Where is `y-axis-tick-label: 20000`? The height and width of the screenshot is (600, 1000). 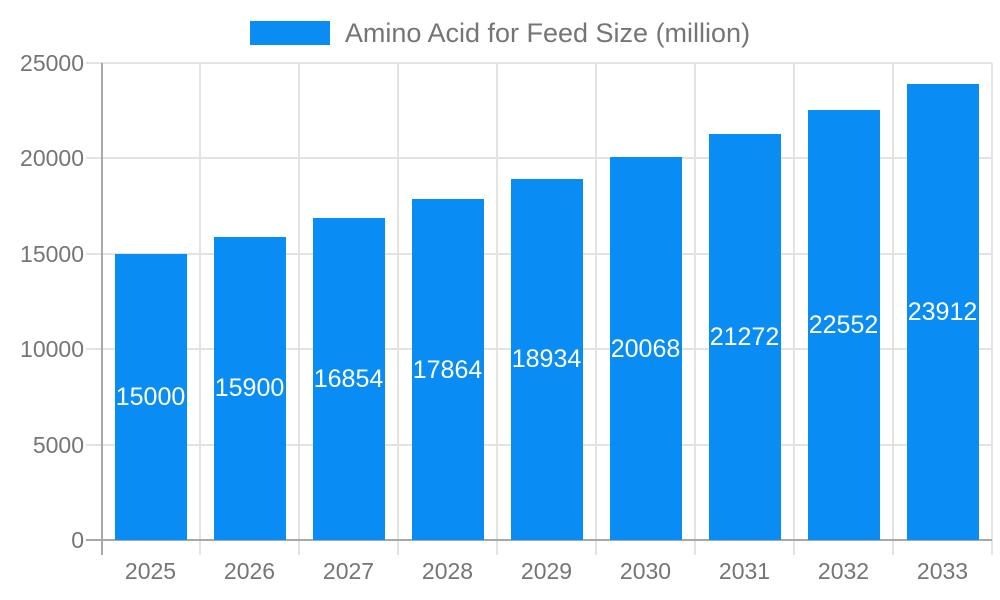
y-axis-tick-label: 20000 is located at coordinates (52, 158).